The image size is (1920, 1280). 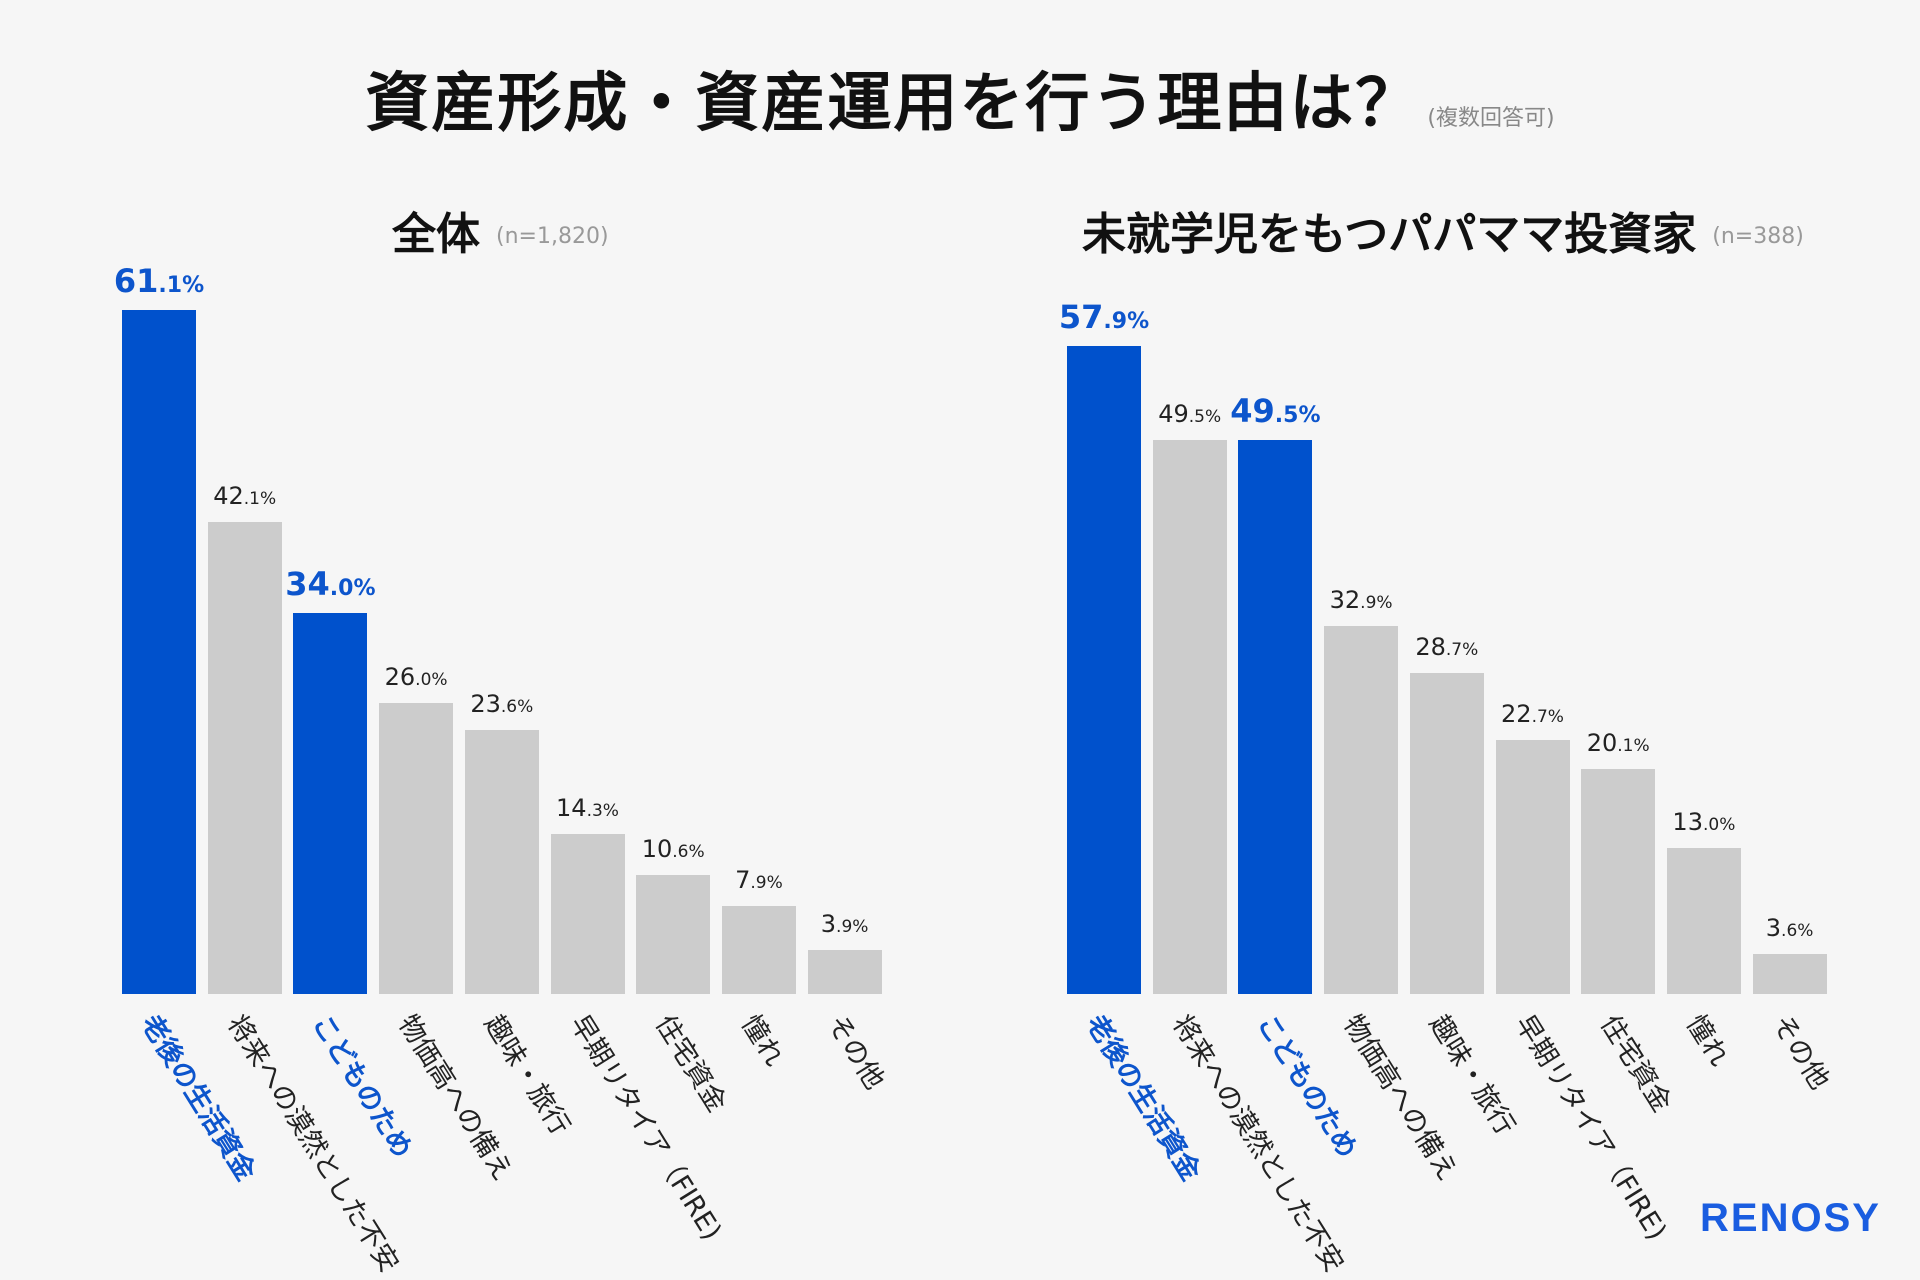 I want to click on data-label: 32.9%, so click(x=1361, y=599).